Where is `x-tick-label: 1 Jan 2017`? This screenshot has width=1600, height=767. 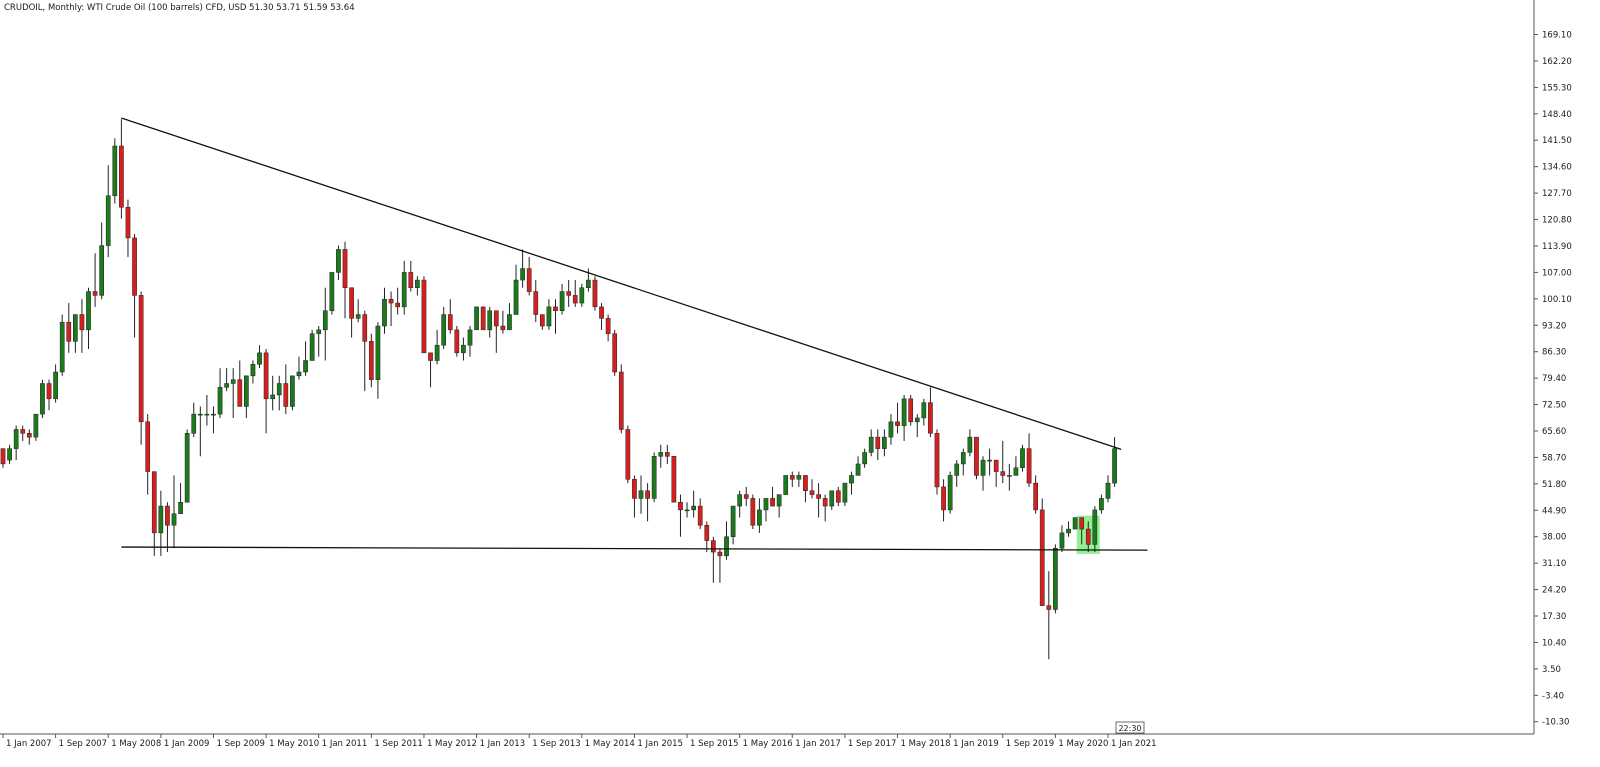 x-tick-label: 1 Jan 2017 is located at coordinates (818, 744).